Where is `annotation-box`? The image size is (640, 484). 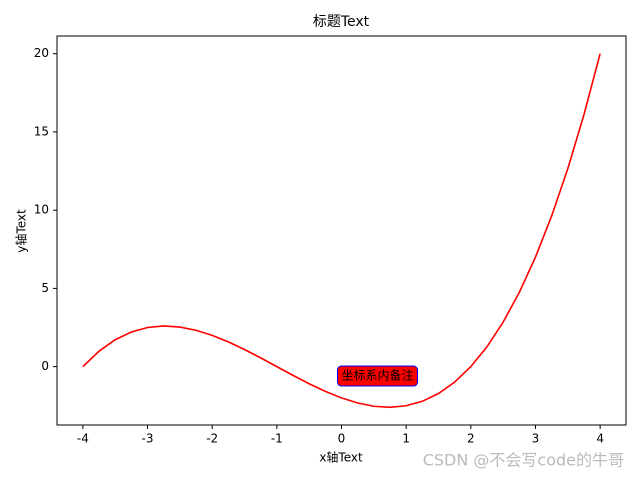
annotation-box is located at coordinates (378, 376).